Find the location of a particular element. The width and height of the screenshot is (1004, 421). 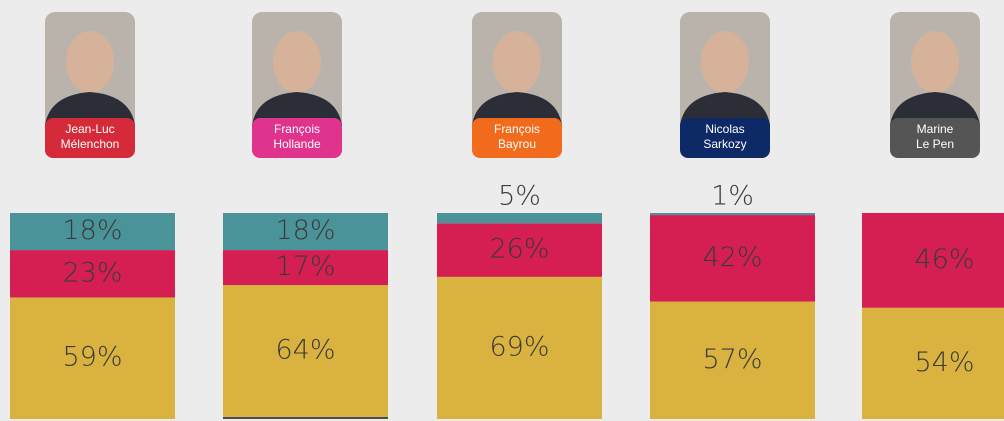

value-label: 54% is located at coordinates (944, 362).